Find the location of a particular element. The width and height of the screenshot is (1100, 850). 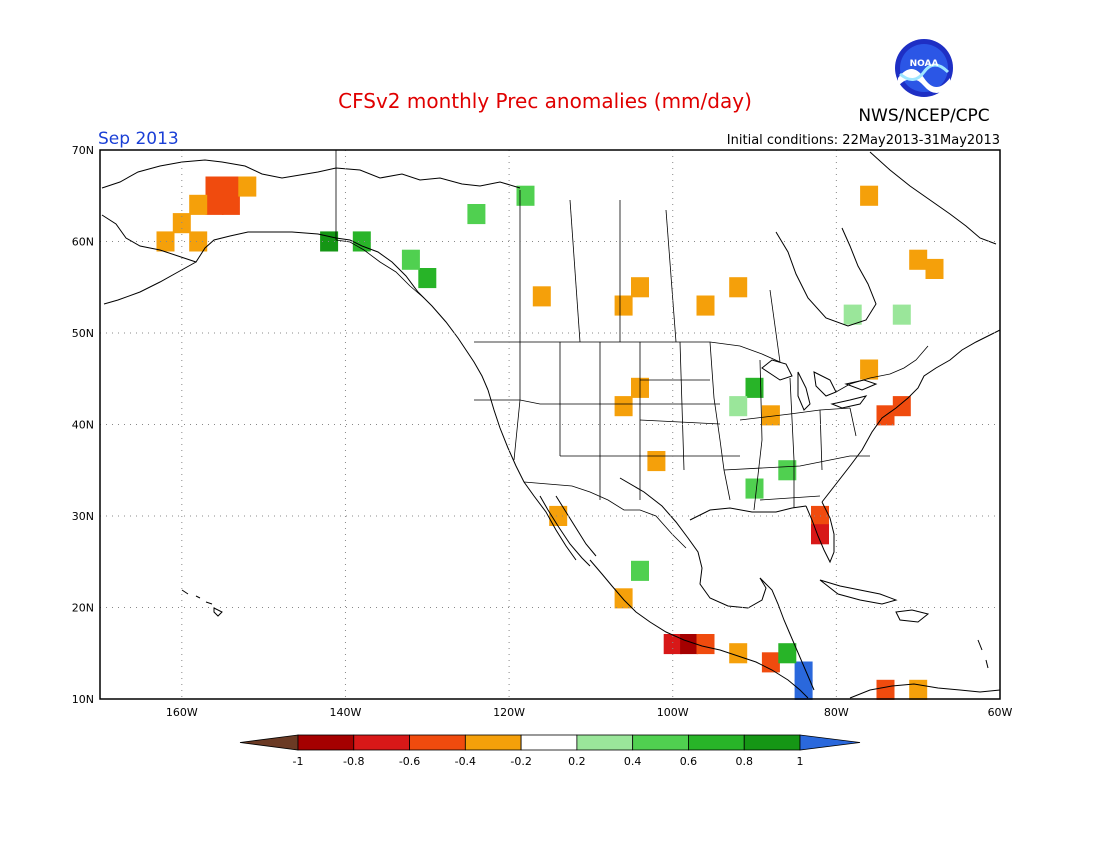

colorbar-high-arrow is located at coordinates (830, 742).